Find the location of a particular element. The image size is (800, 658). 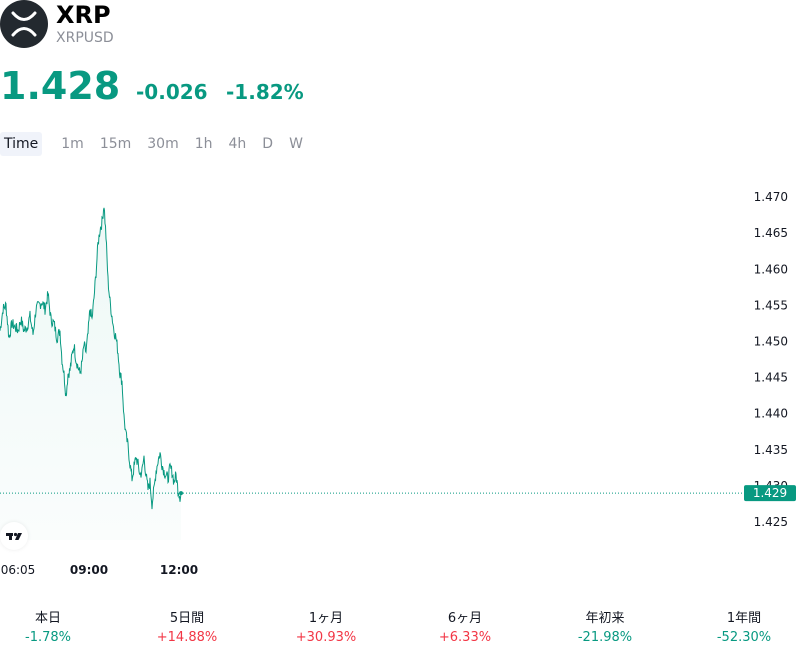

last-price-badge is located at coordinates (770, 493).